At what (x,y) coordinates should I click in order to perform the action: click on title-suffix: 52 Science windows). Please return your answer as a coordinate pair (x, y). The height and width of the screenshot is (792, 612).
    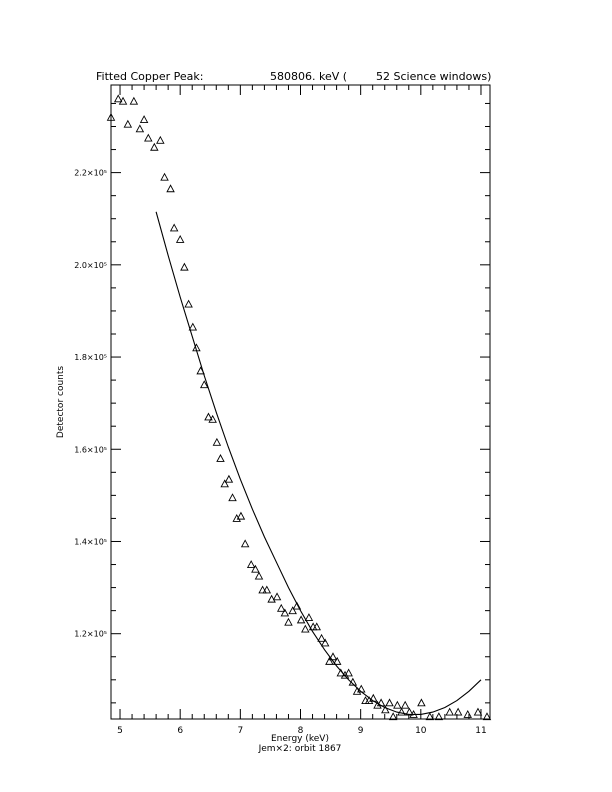
    Looking at the image, I should click on (433, 76).